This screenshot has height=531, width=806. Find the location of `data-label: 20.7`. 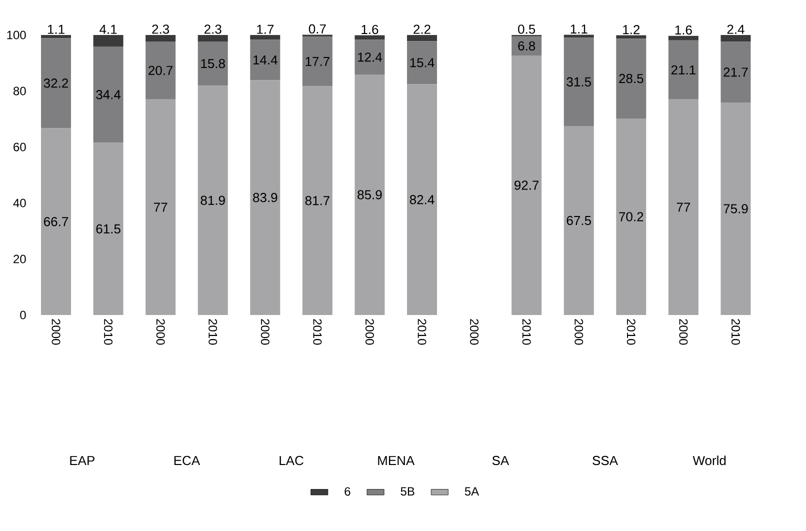

data-label: 20.7 is located at coordinates (160, 71).